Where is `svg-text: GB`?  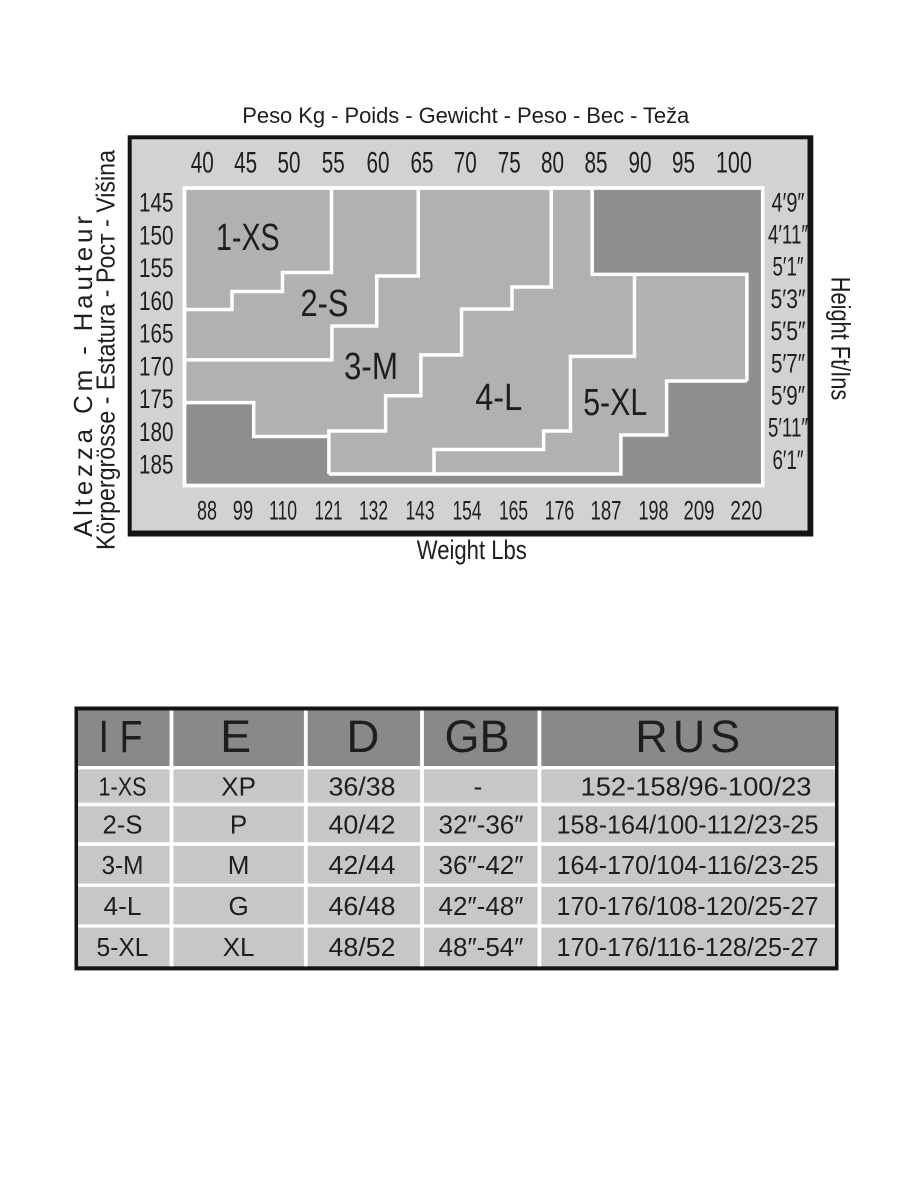 svg-text: GB is located at coordinates (476, 736).